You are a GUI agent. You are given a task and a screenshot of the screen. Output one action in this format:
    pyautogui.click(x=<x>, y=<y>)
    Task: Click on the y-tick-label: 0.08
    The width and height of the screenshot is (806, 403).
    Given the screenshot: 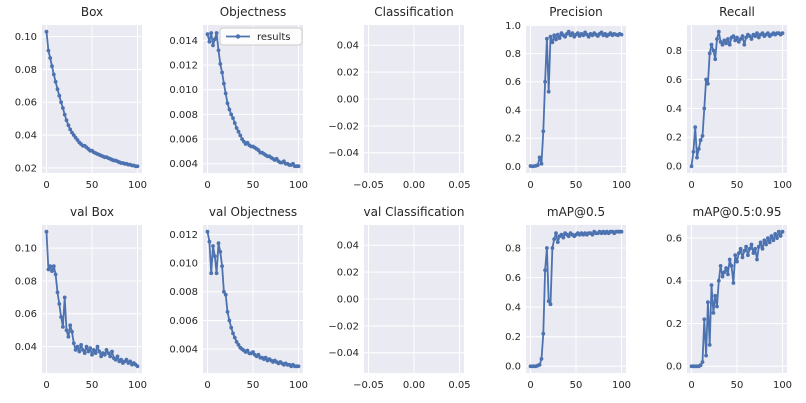 What is the action you would take?
    pyautogui.click(x=26, y=281)
    